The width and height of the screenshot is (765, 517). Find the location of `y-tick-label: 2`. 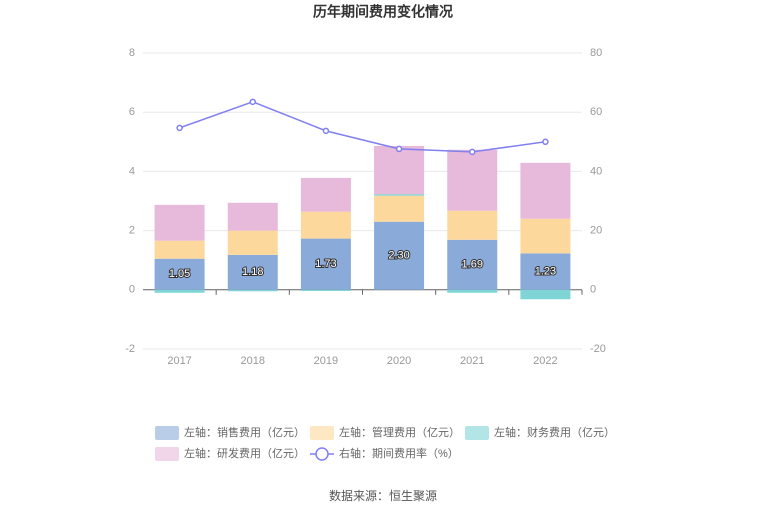

y-tick-label: 2 is located at coordinates (132, 231).